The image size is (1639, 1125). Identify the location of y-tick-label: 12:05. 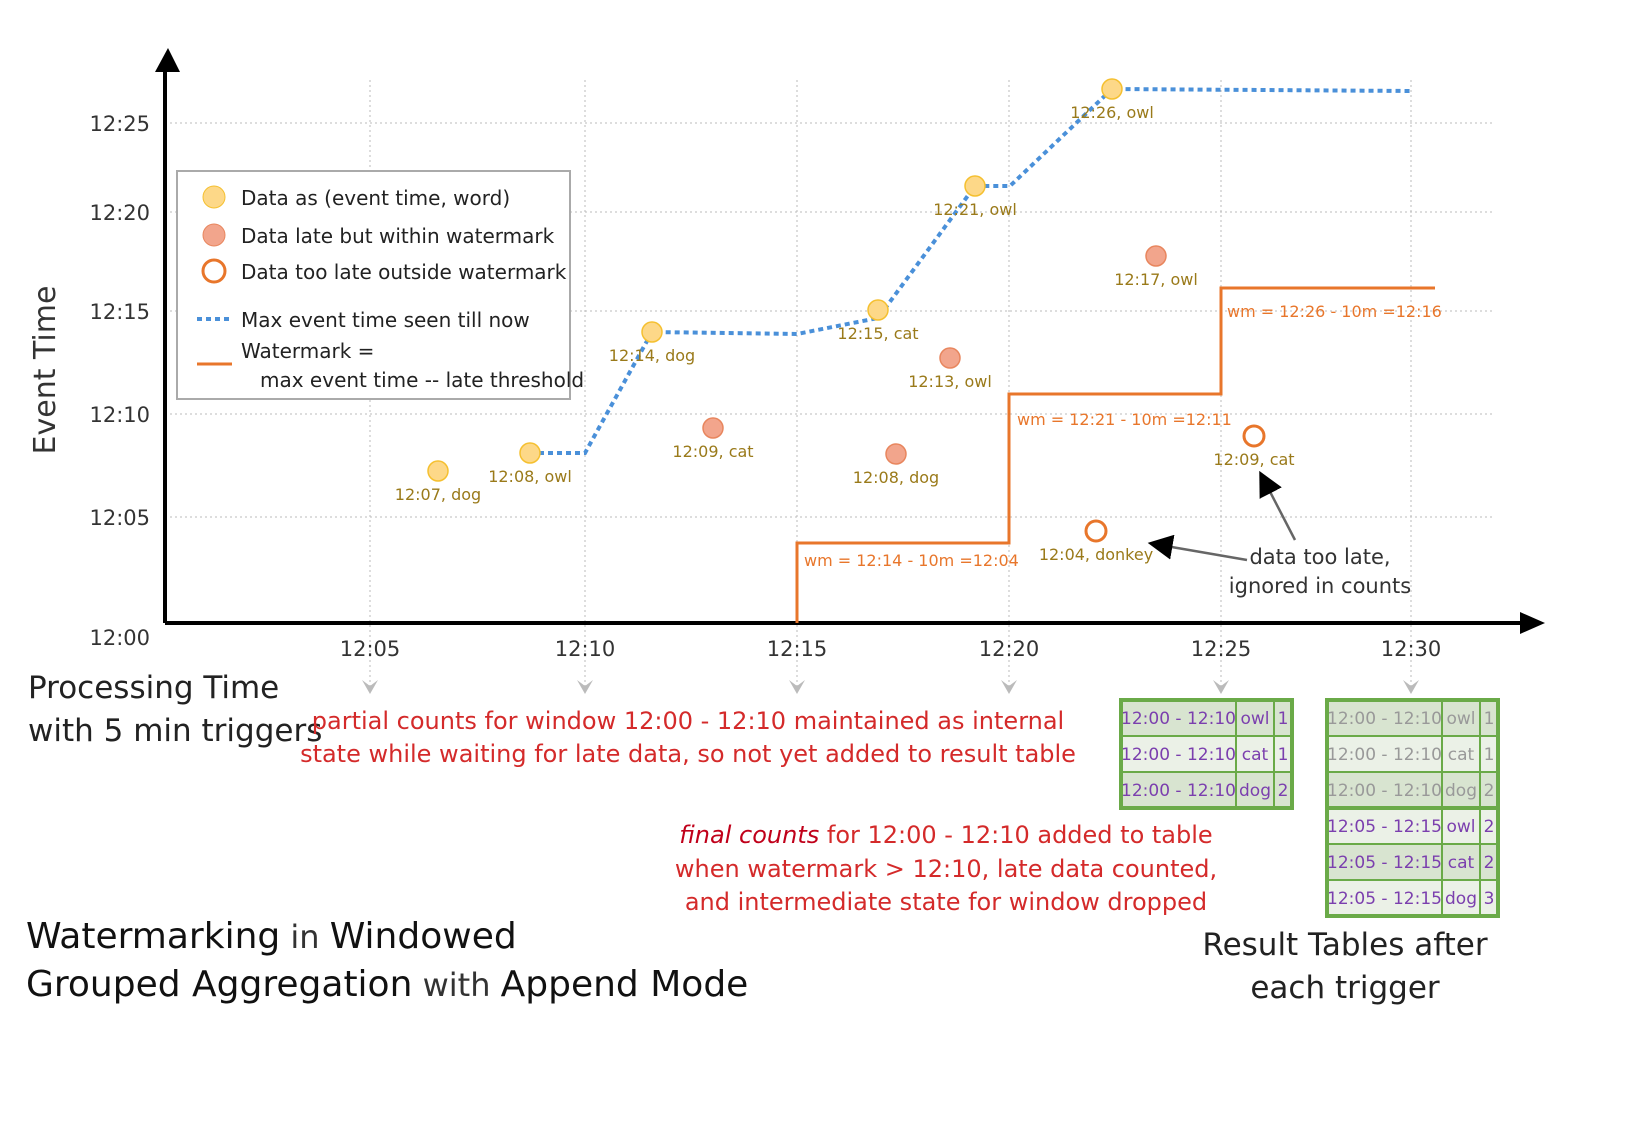
(119, 518).